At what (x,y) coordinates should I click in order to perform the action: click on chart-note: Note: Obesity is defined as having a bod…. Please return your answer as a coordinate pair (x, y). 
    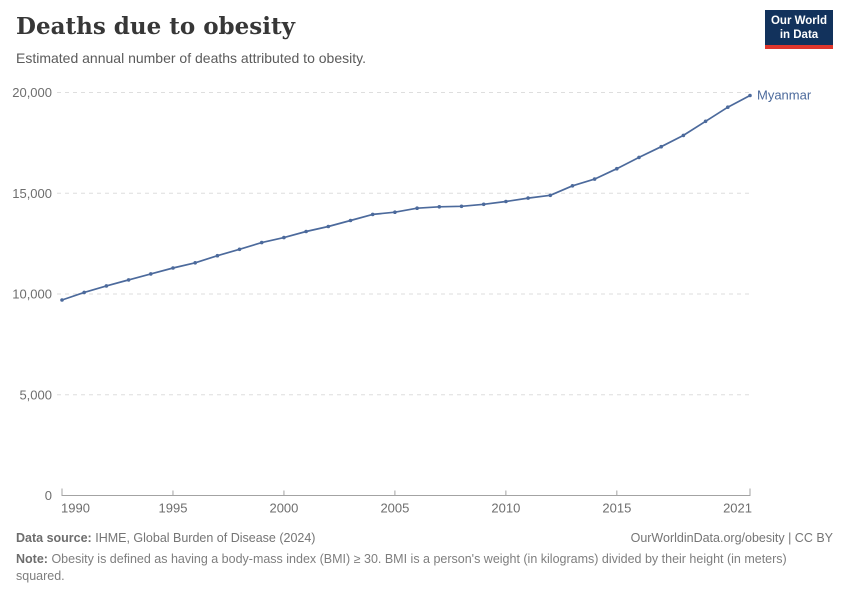
    Looking at the image, I should click on (402, 568).